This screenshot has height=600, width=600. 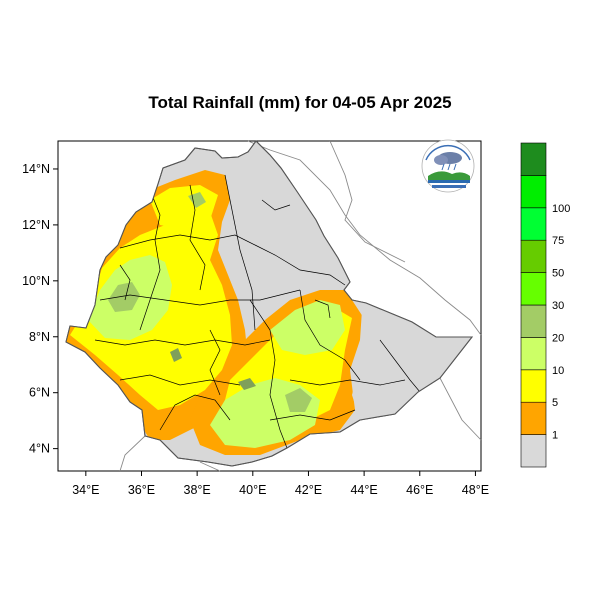 What do you see at coordinates (36, 281) in the screenshot?
I see `y-tick-label: 10°N` at bounding box center [36, 281].